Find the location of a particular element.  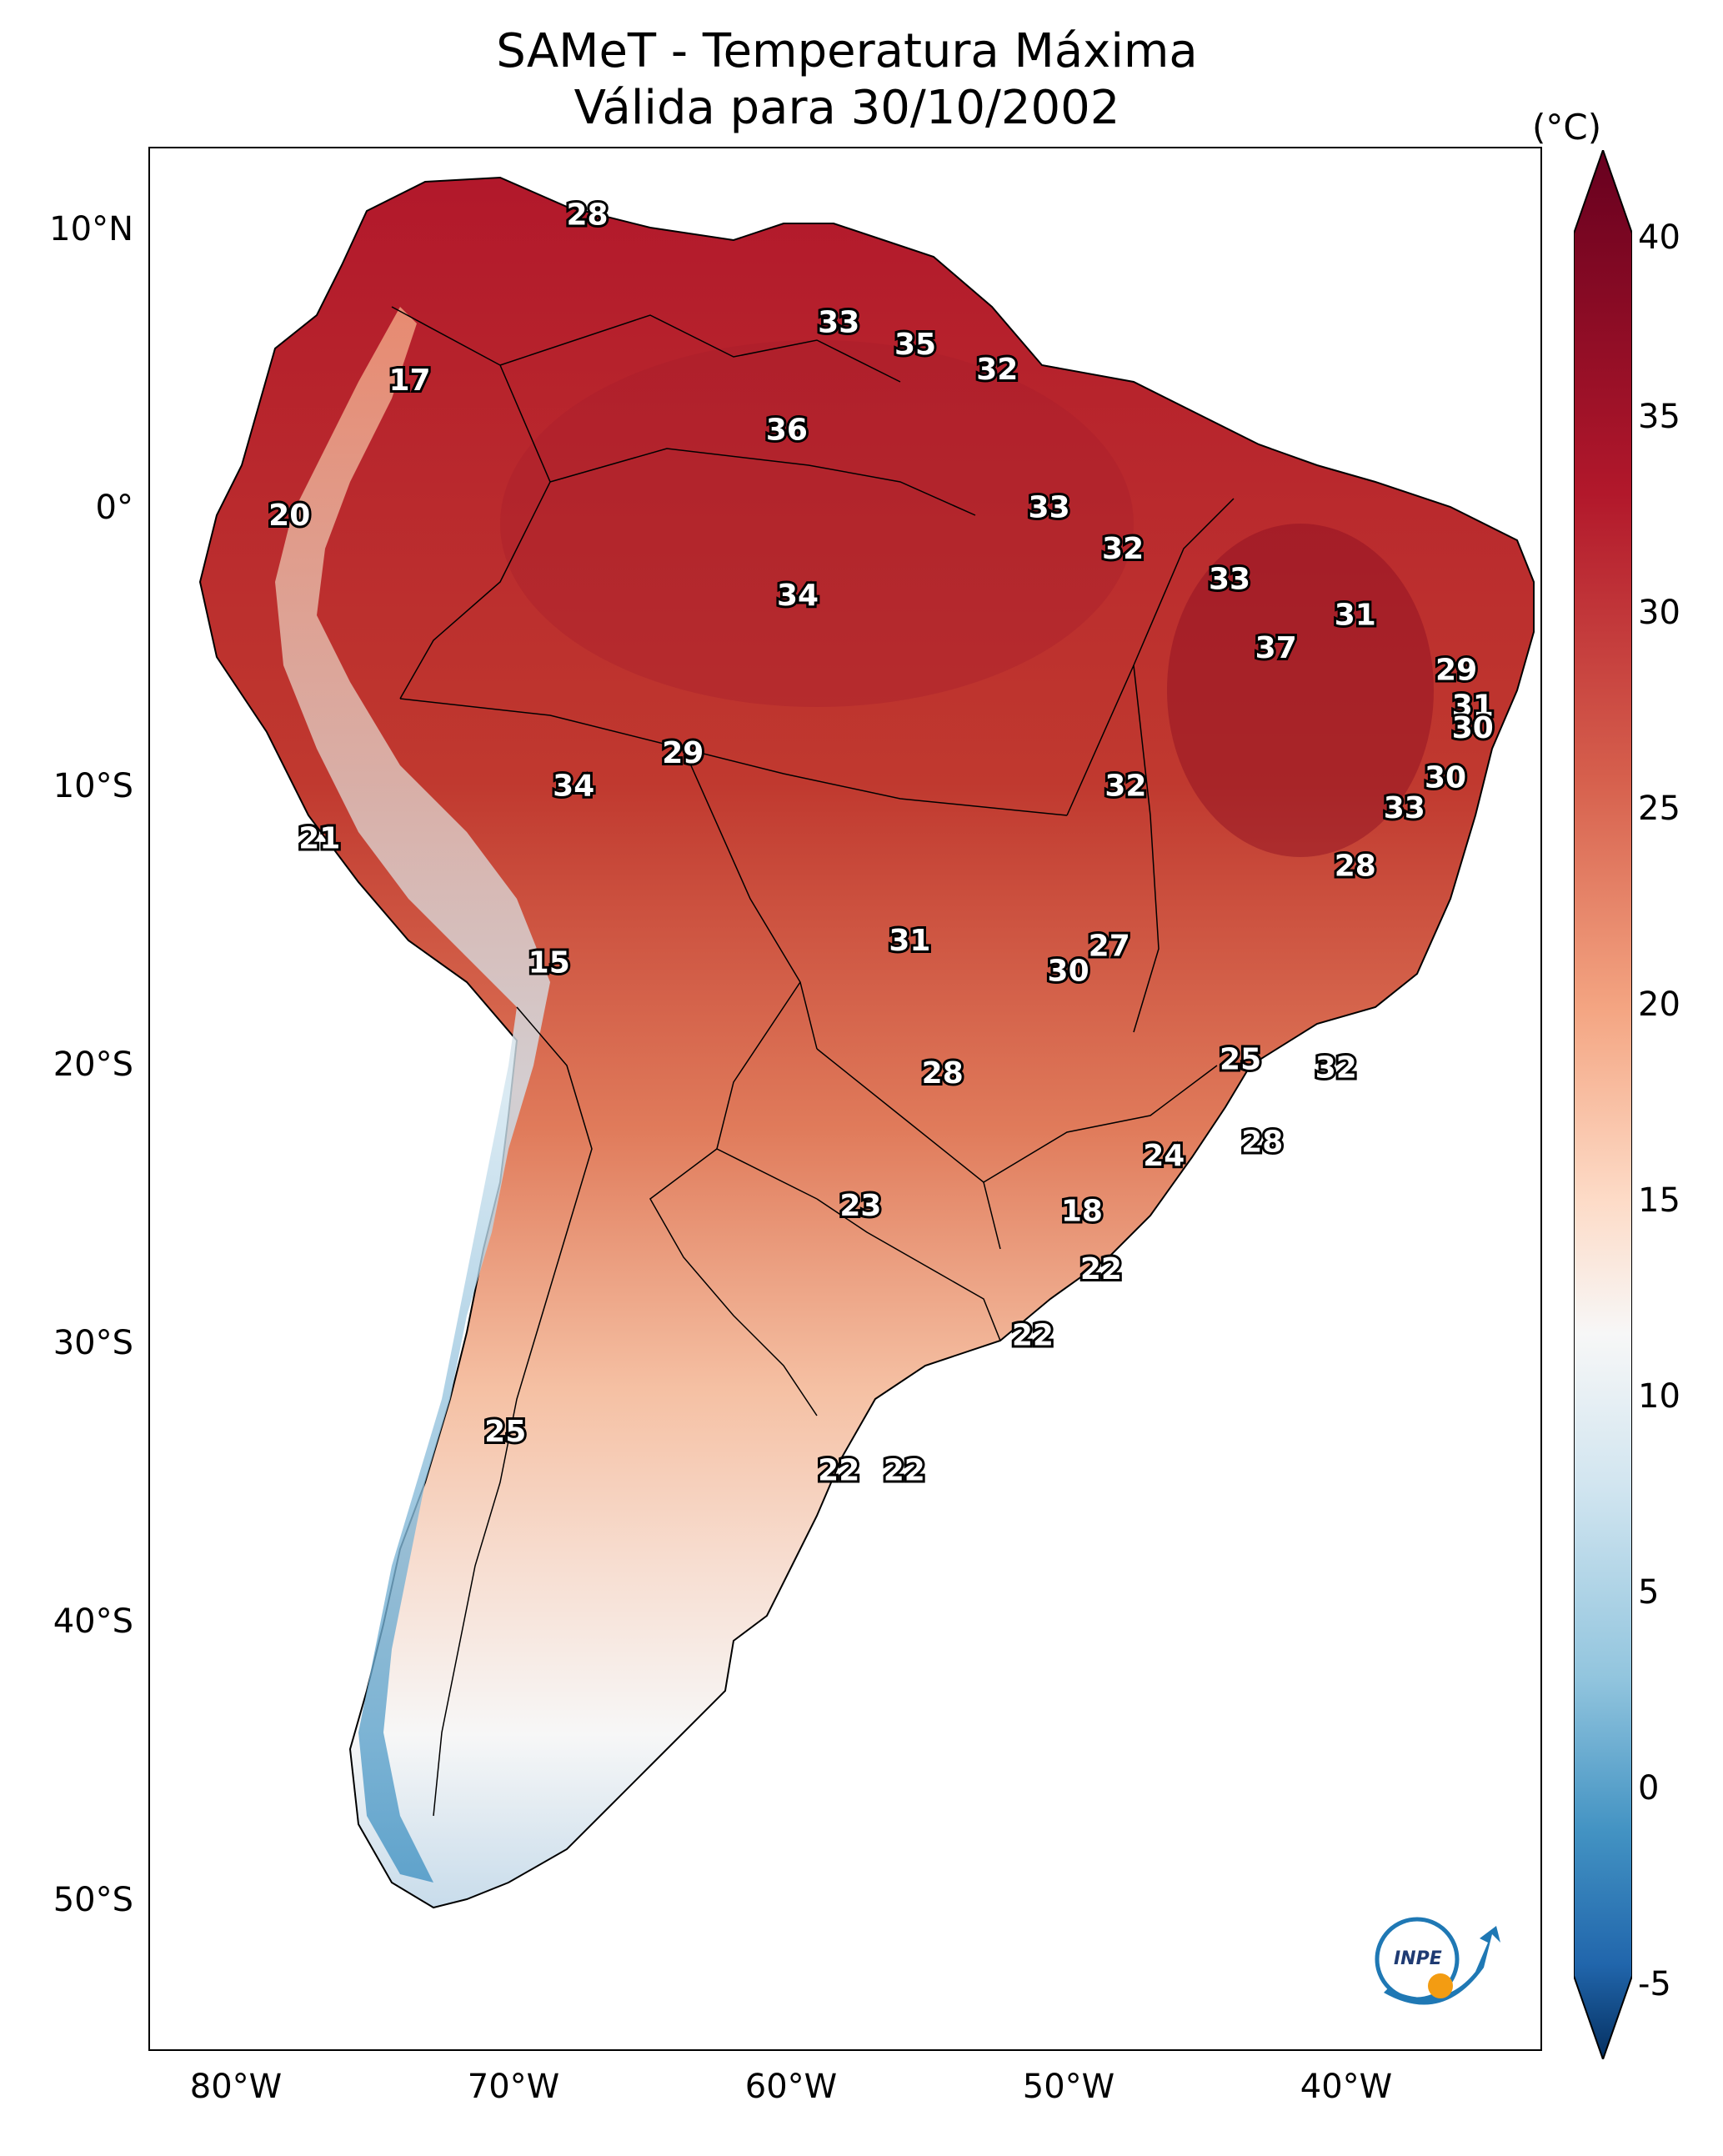

colorbar-bar is located at coordinates (1603, 1104).